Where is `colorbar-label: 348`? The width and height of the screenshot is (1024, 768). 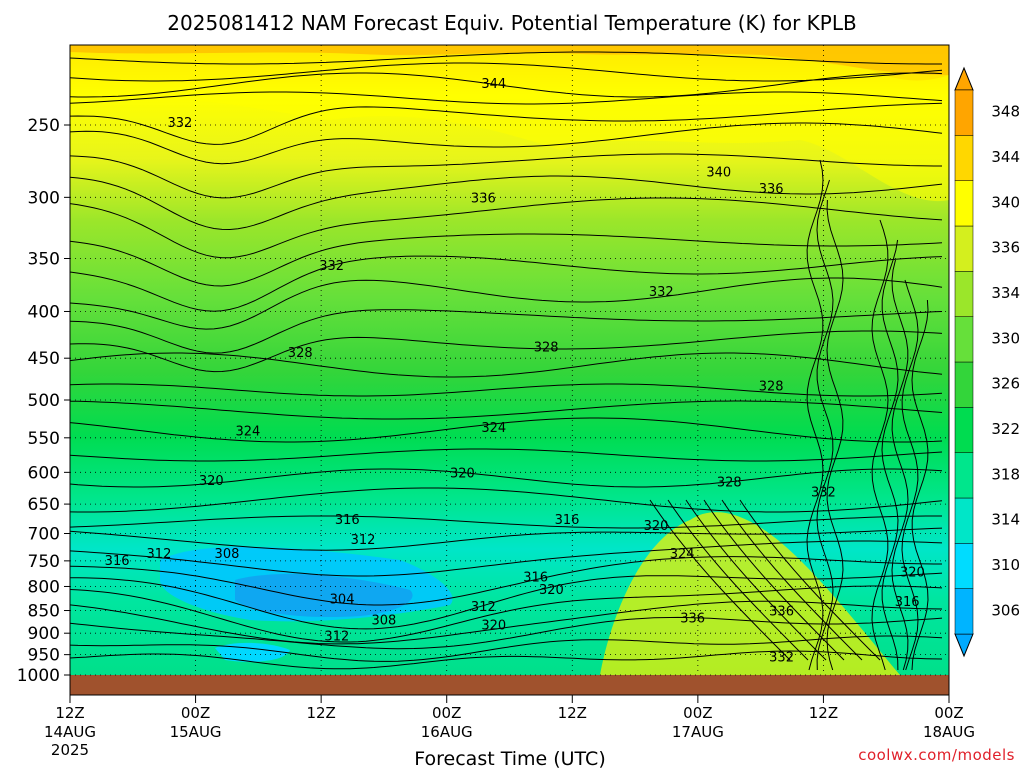
colorbar-label: 348 is located at coordinates (1005, 112).